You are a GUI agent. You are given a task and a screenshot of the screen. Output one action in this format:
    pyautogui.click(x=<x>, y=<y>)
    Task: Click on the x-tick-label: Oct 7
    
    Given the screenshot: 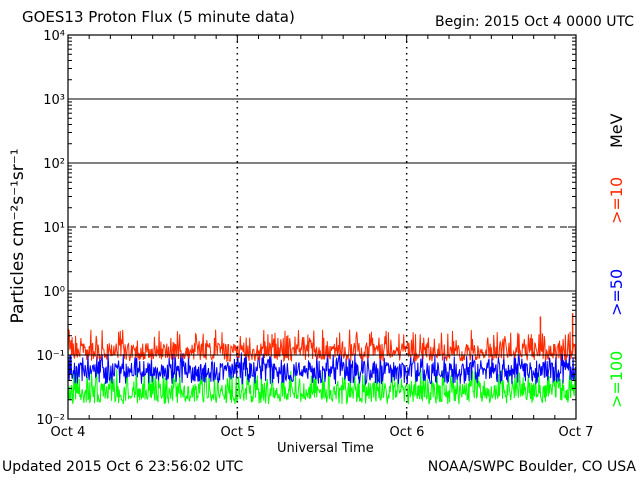 What is the action you would take?
    pyautogui.click(x=576, y=432)
    